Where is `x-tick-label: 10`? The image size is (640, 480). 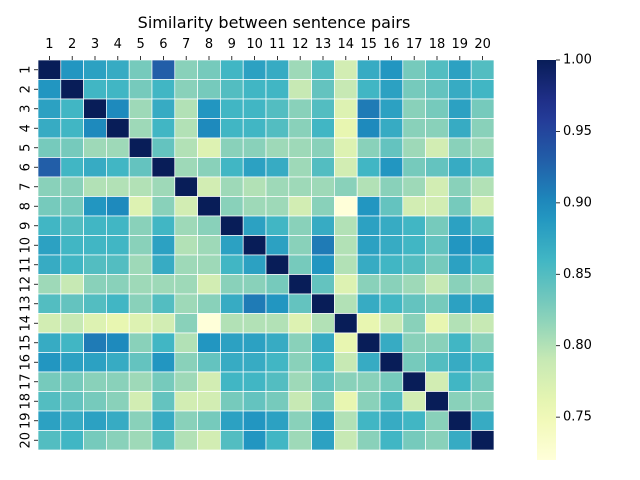
x-tick-label: 10 is located at coordinates (254, 44).